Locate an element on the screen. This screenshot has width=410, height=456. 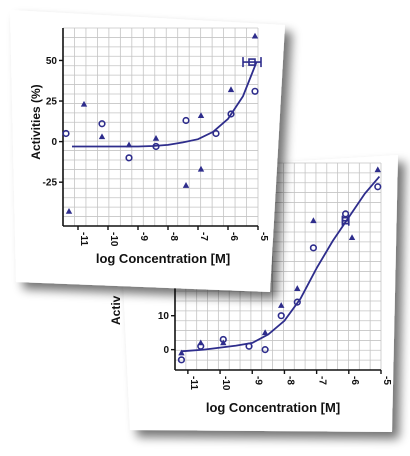
y-tick-label: 50 is located at coordinates (52, 61).